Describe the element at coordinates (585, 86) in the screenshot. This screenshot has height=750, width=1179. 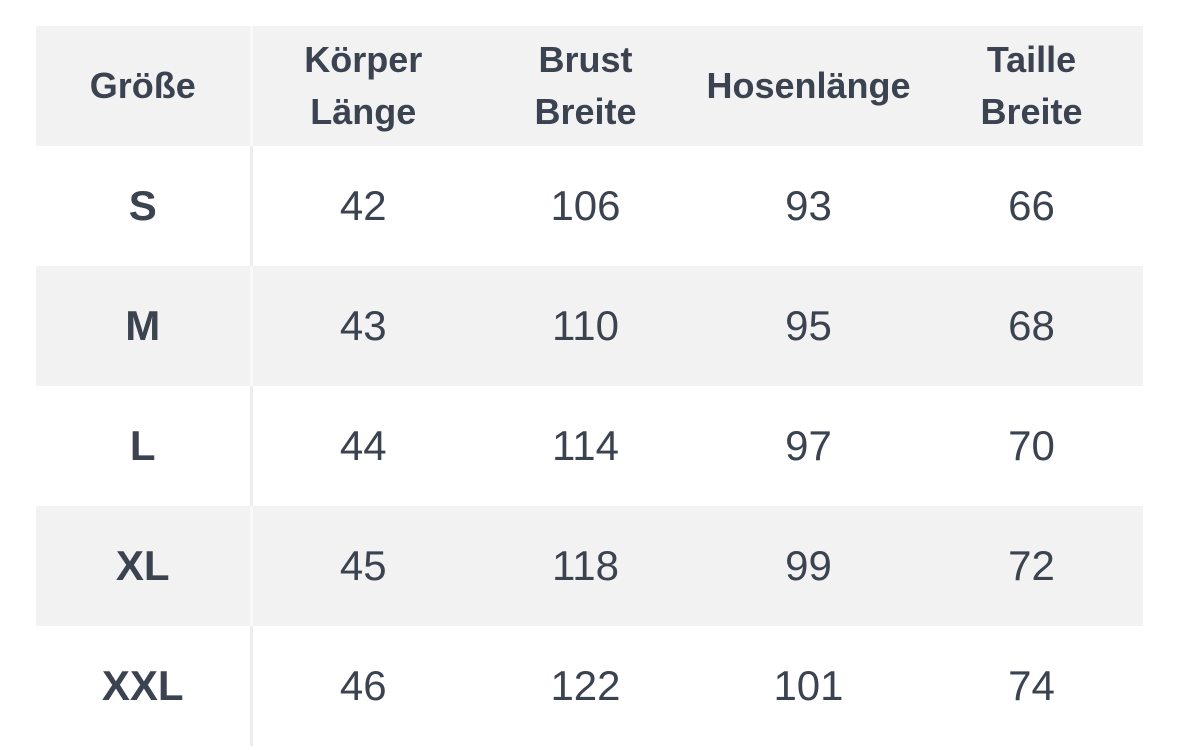
I see `header-brust-breite: Brust Breite` at that location.